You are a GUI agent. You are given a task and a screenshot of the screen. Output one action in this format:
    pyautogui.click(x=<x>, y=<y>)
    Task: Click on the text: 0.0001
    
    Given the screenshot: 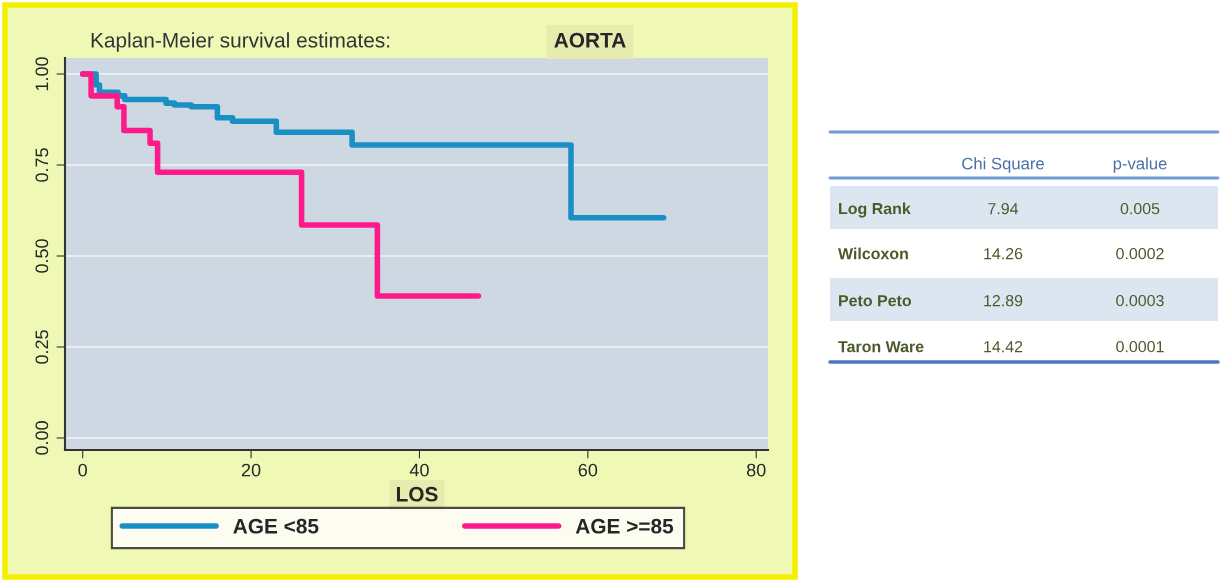 What is the action you would take?
    pyautogui.click(x=1140, y=346)
    